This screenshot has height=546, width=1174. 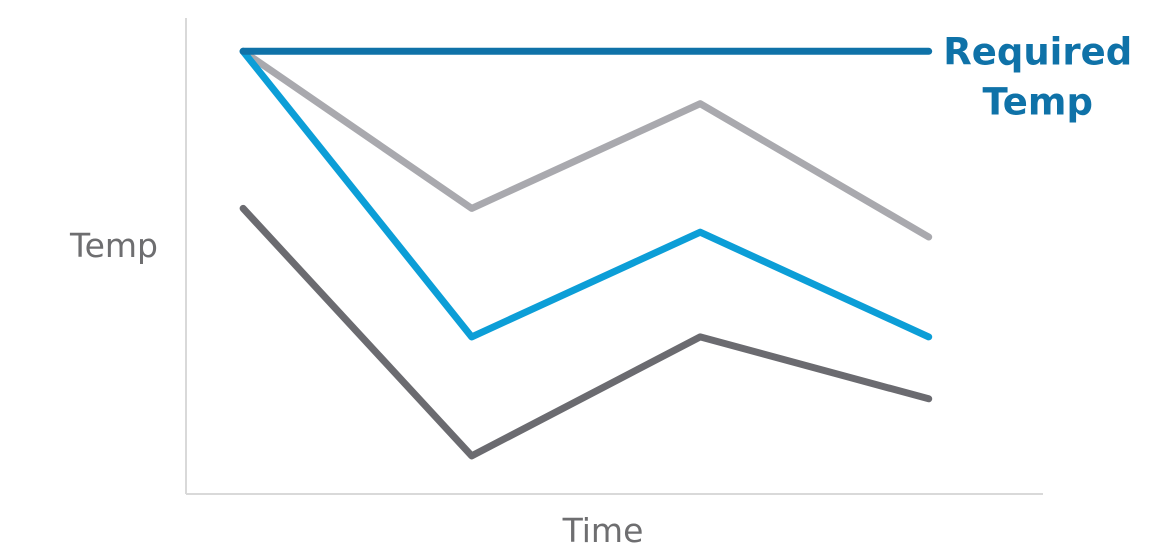 What do you see at coordinates (1037, 76) in the screenshot?
I see `series-label-1: Required Temp` at bounding box center [1037, 76].